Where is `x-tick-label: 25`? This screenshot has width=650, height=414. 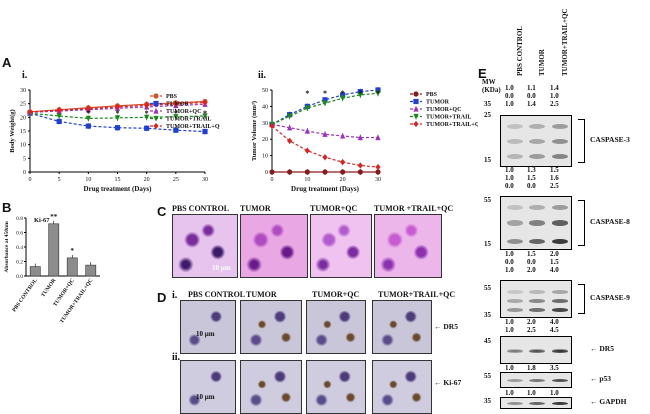 x-tick-label: 25 is located at coordinates (176, 180).